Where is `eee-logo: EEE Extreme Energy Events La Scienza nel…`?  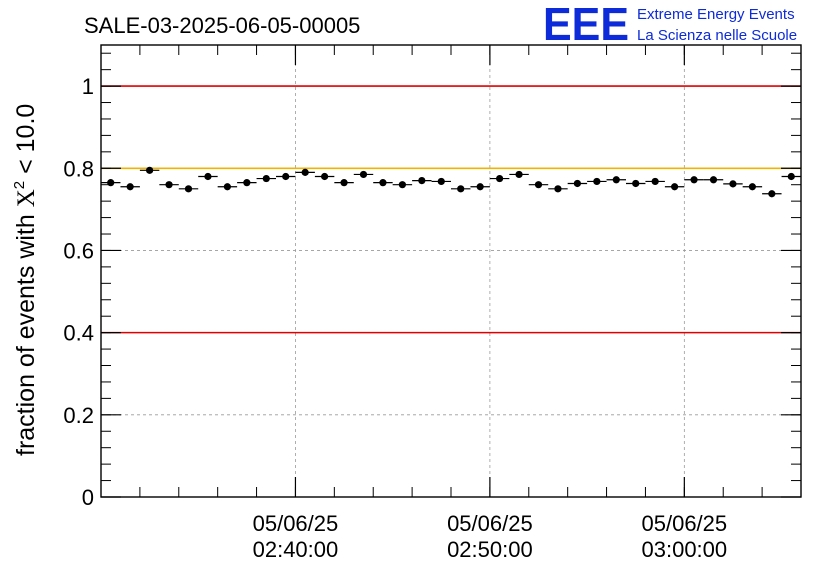 eee-logo: EEE Extreme Energy Events La Scienza nel… is located at coordinates (670, 25).